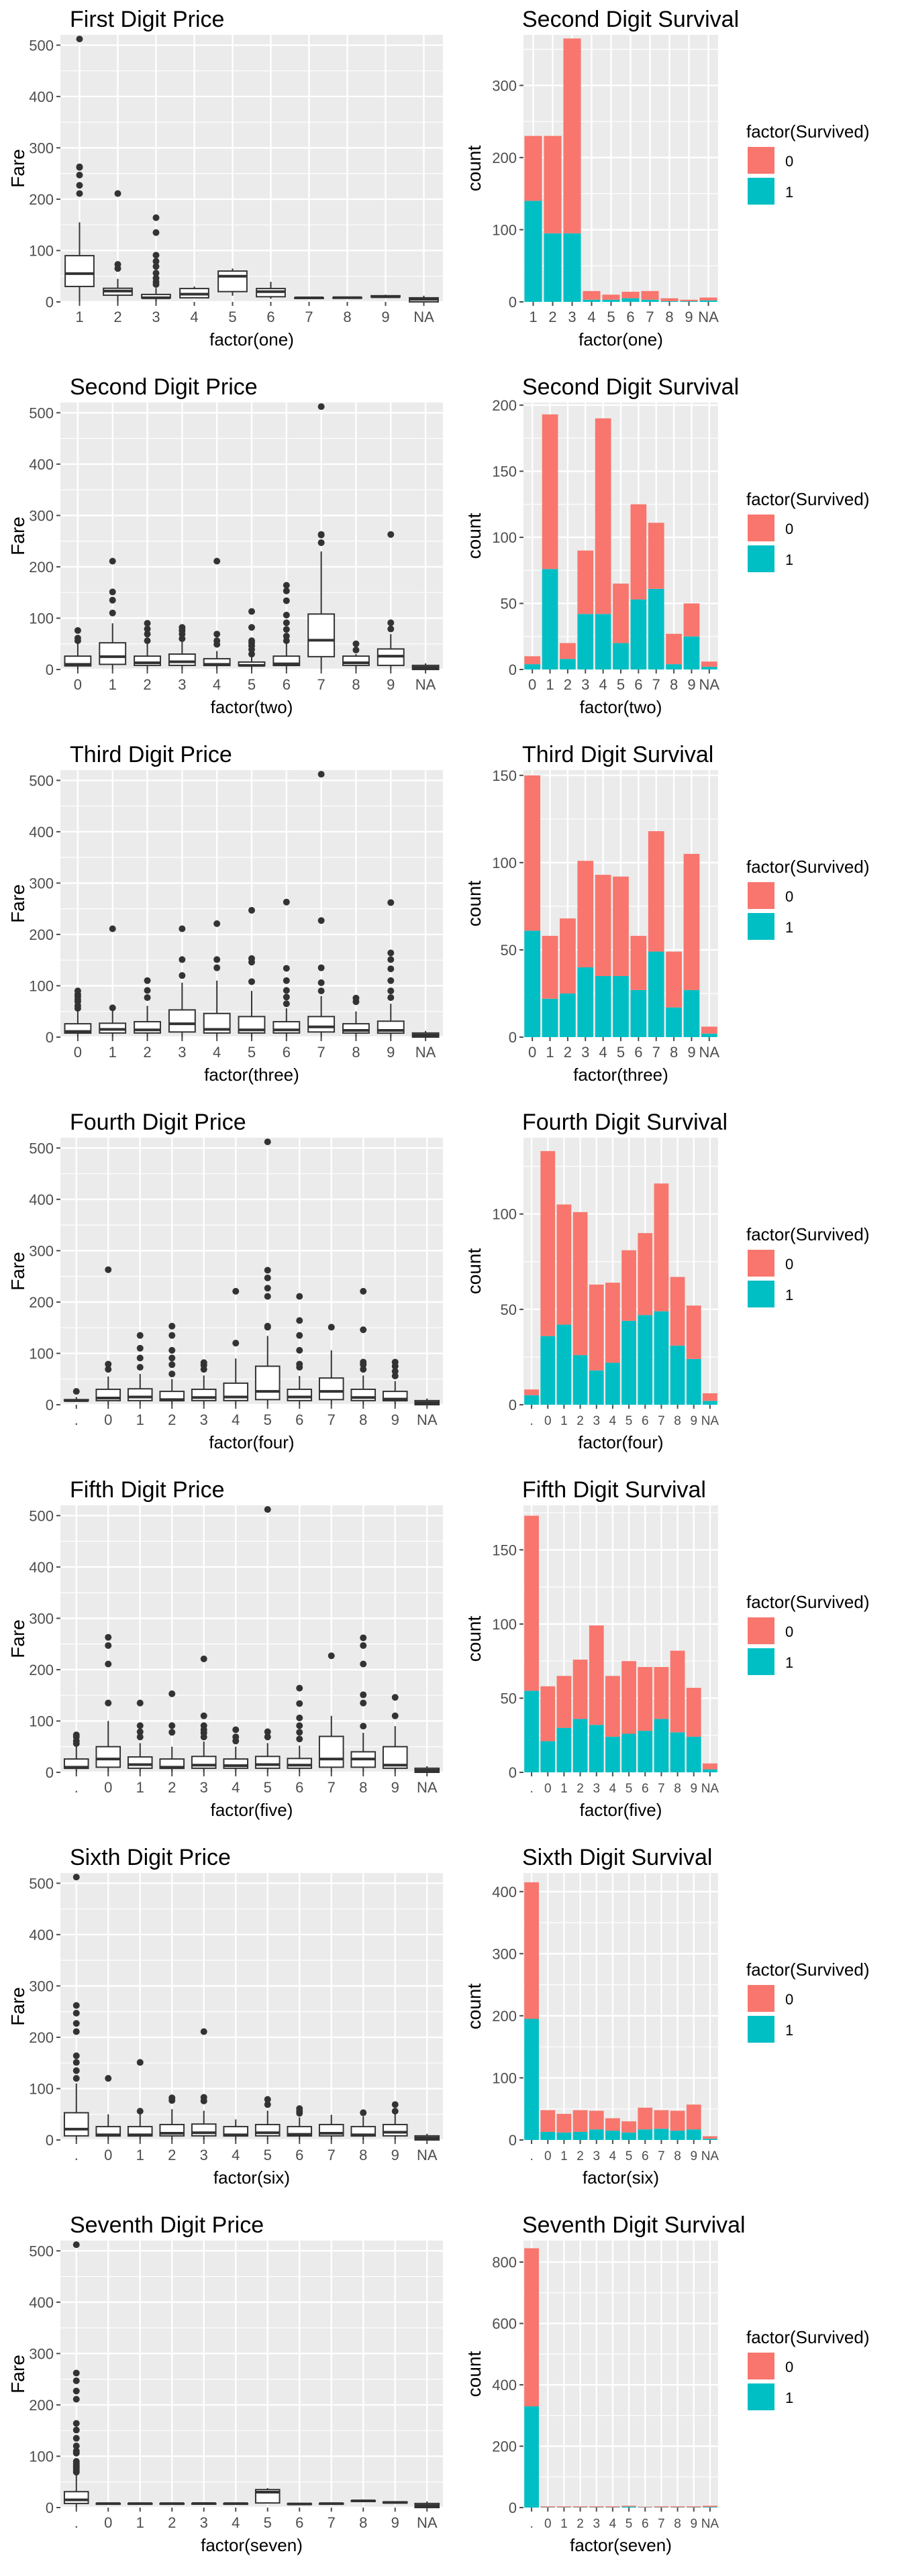 The image size is (902, 2576). Describe the element at coordinates (620, 1442) in the screenshot. I see `x-axis-title: factor(four)` at that location.